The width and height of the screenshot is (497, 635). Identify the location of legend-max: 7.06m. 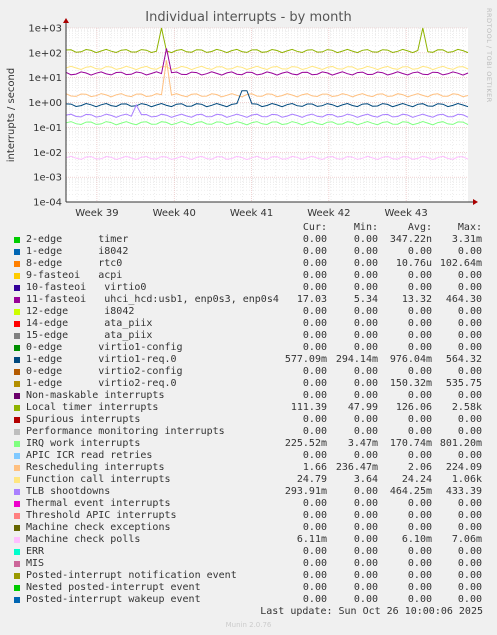
(466, 539).